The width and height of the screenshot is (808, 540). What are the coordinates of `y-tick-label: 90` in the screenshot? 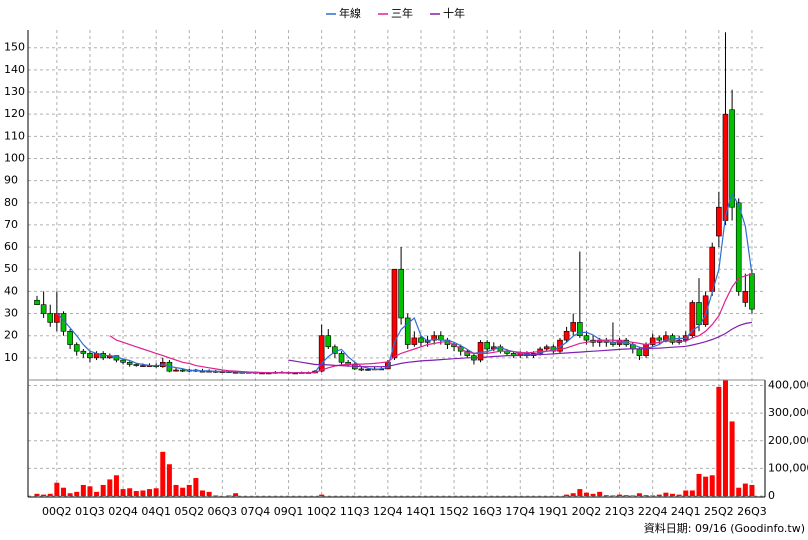 It's located at (11, 180).